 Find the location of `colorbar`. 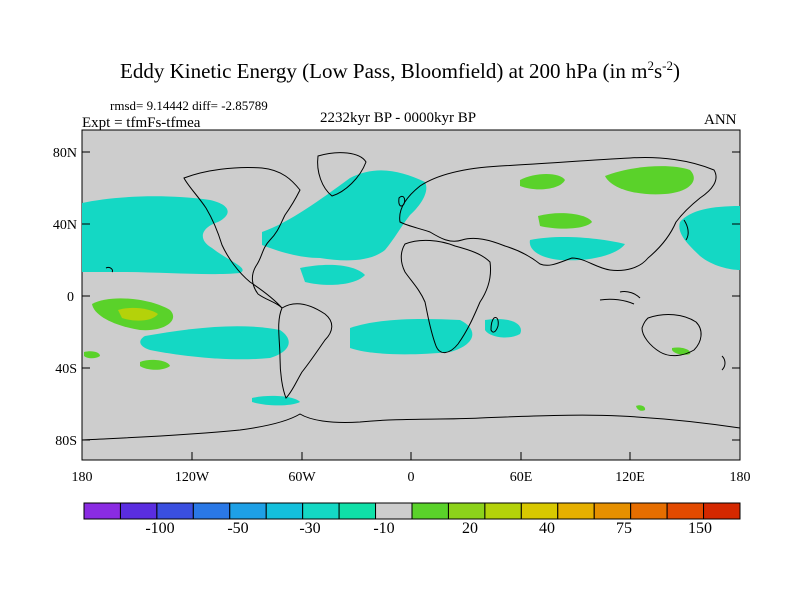

colorbar is located at coordinates (412, 511).